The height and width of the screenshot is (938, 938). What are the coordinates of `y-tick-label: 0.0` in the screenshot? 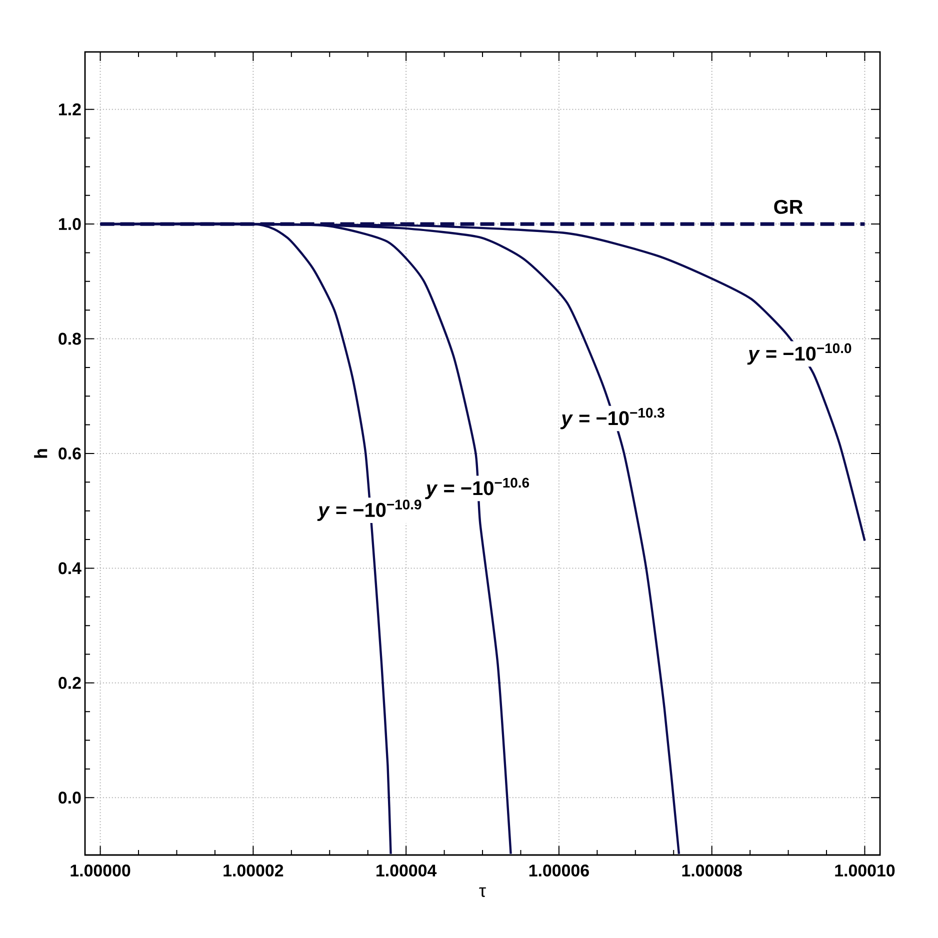 It's located at (69, 798).